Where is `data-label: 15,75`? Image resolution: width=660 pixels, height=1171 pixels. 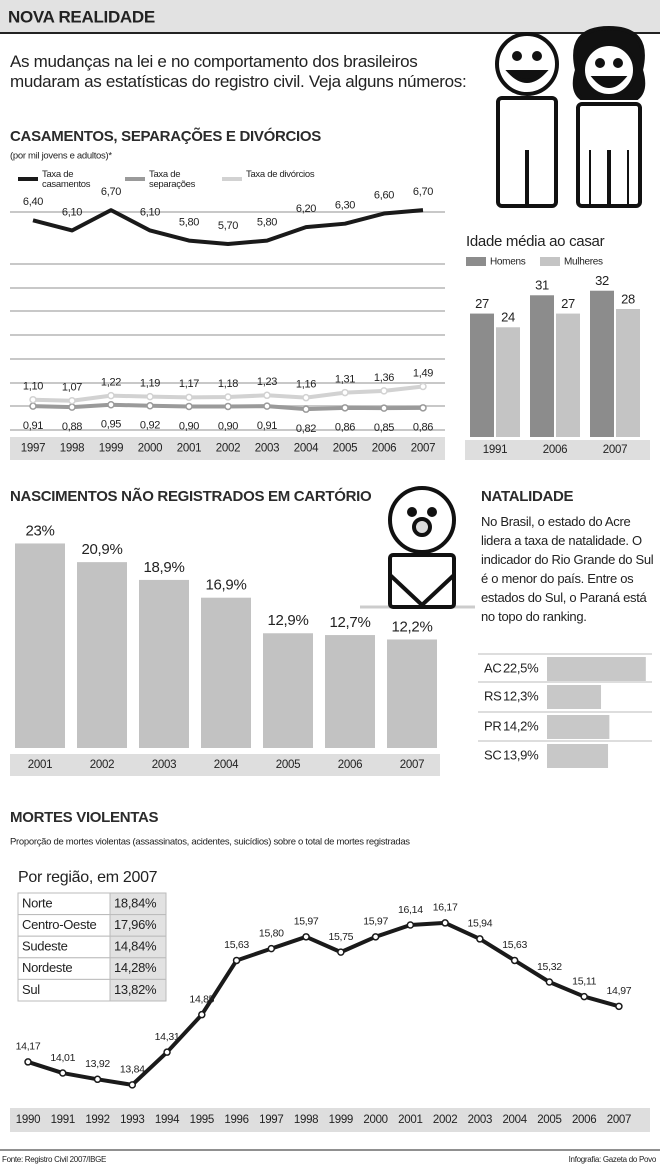 data-label: 15,75 is located at coordinates (340, 937).